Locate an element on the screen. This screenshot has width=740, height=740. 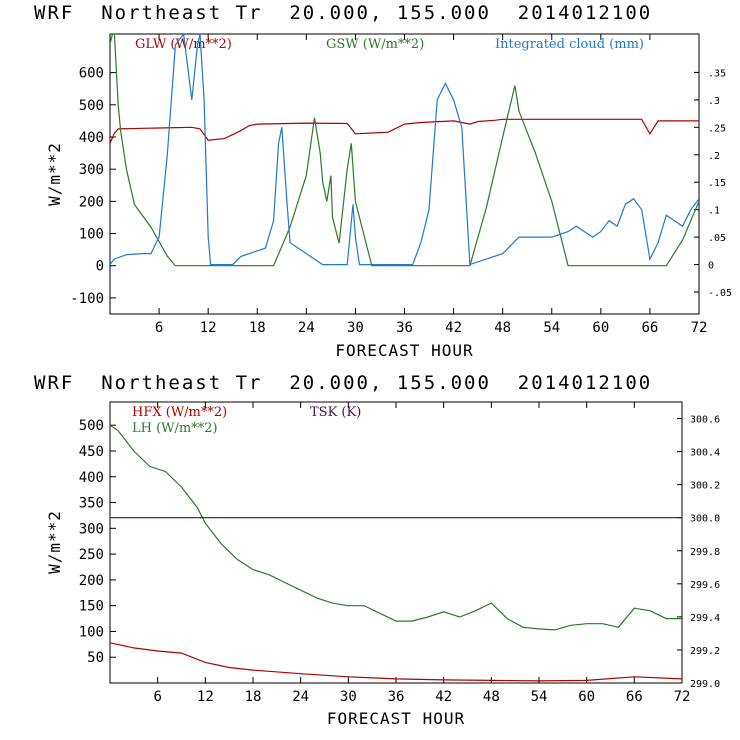
chart1-xtick-label: 60 is located at coordinates (600, 328).